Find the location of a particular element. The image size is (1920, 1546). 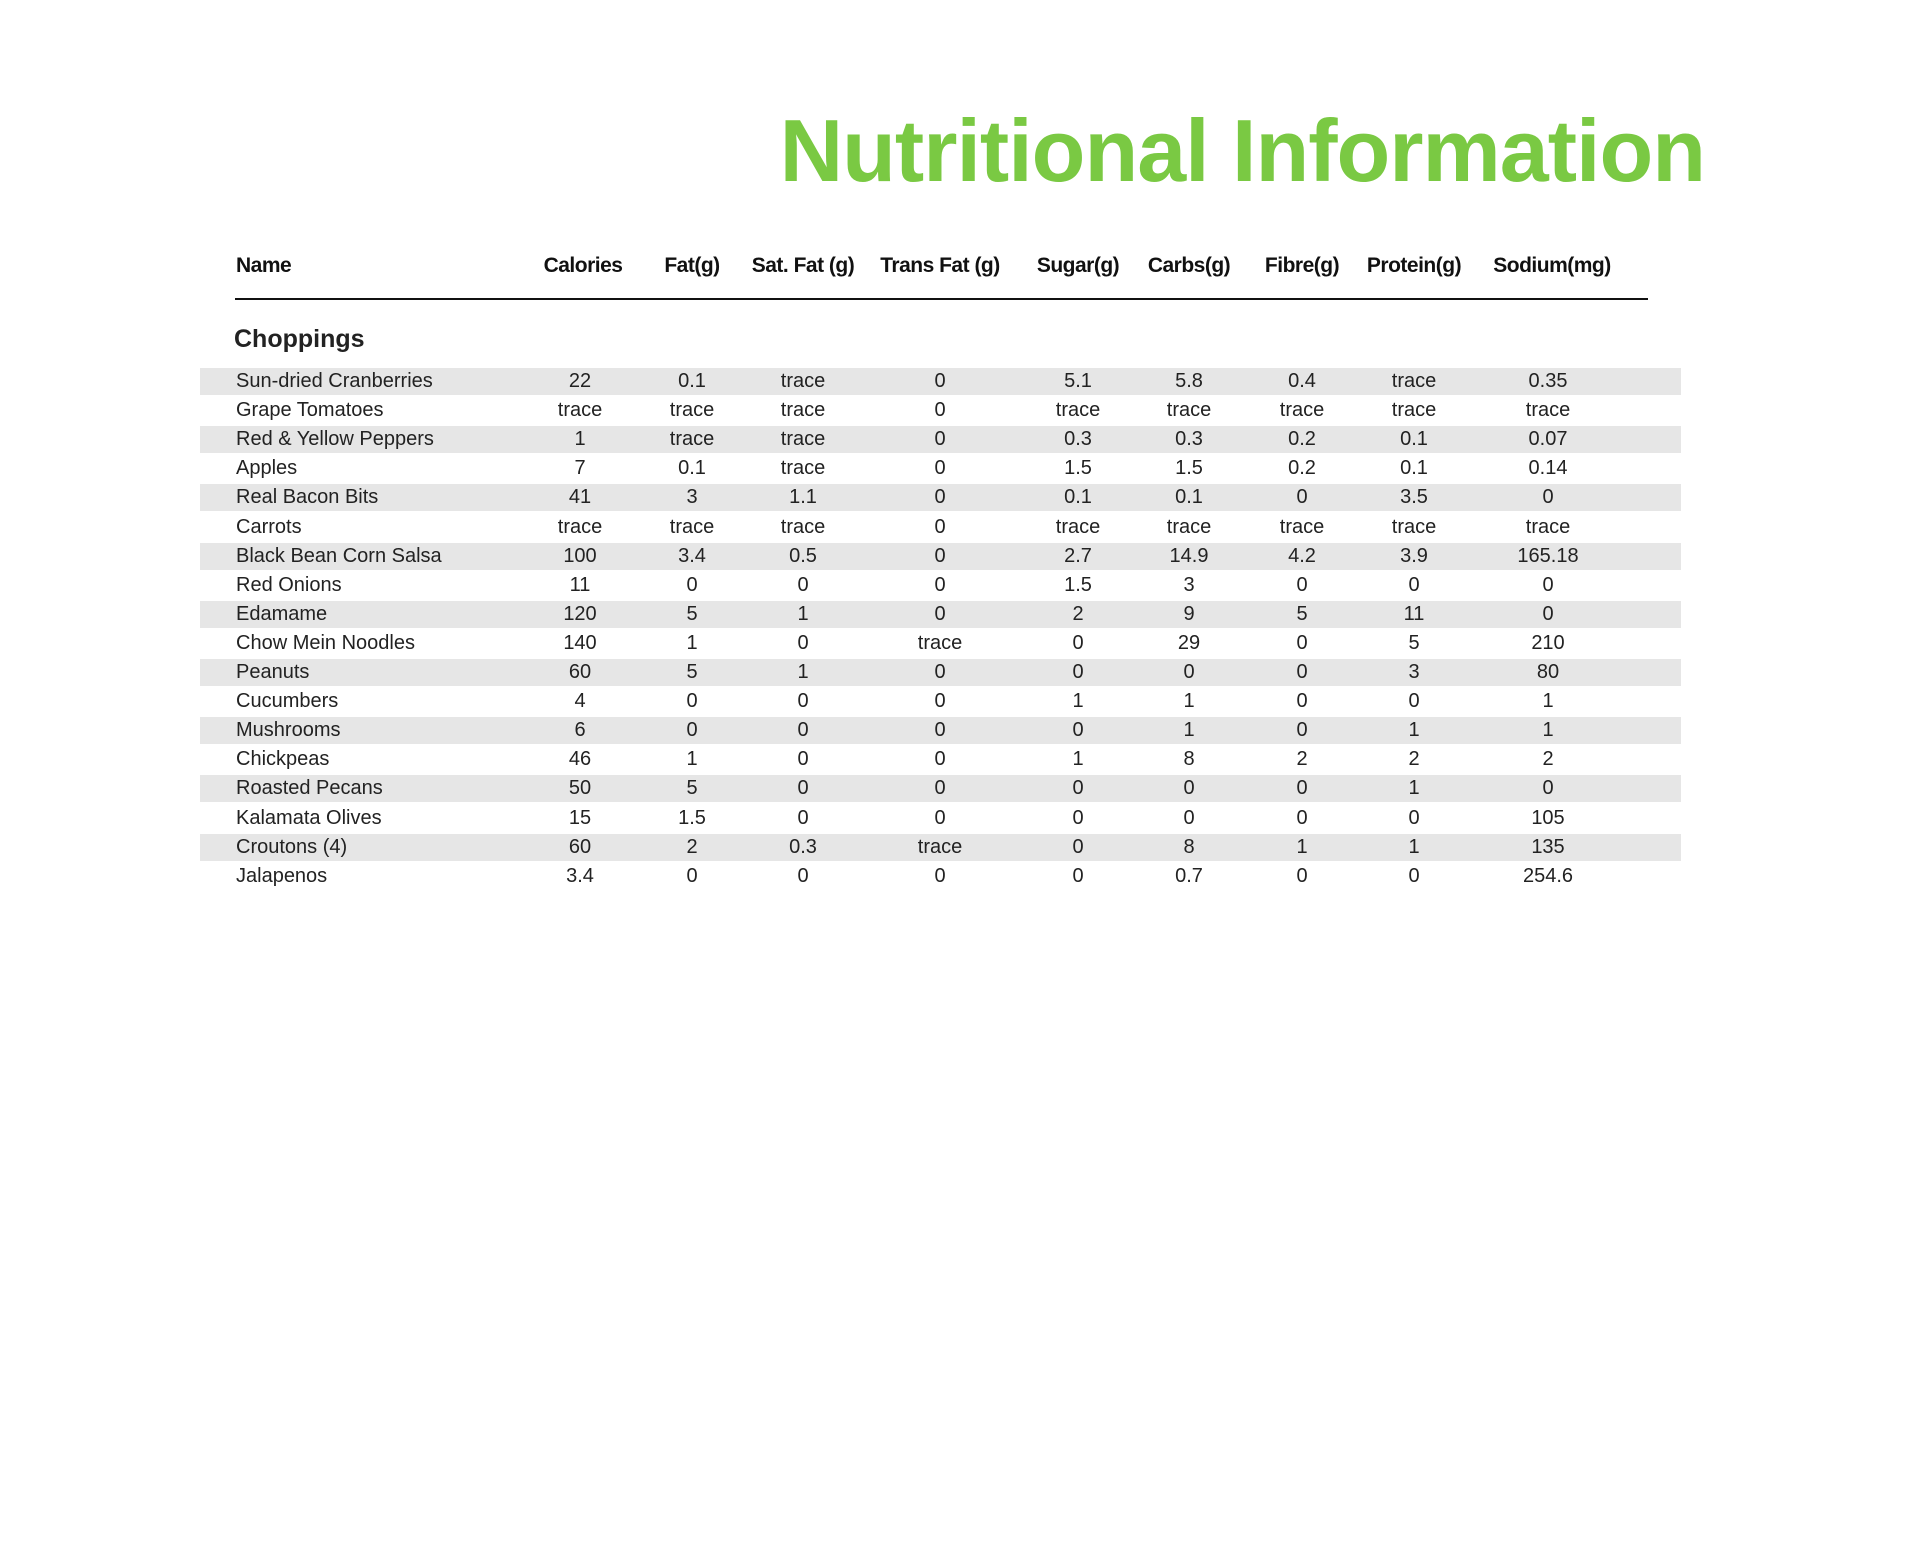

cell-protein-g: 3.9 is located at coordinates (1414, 555).